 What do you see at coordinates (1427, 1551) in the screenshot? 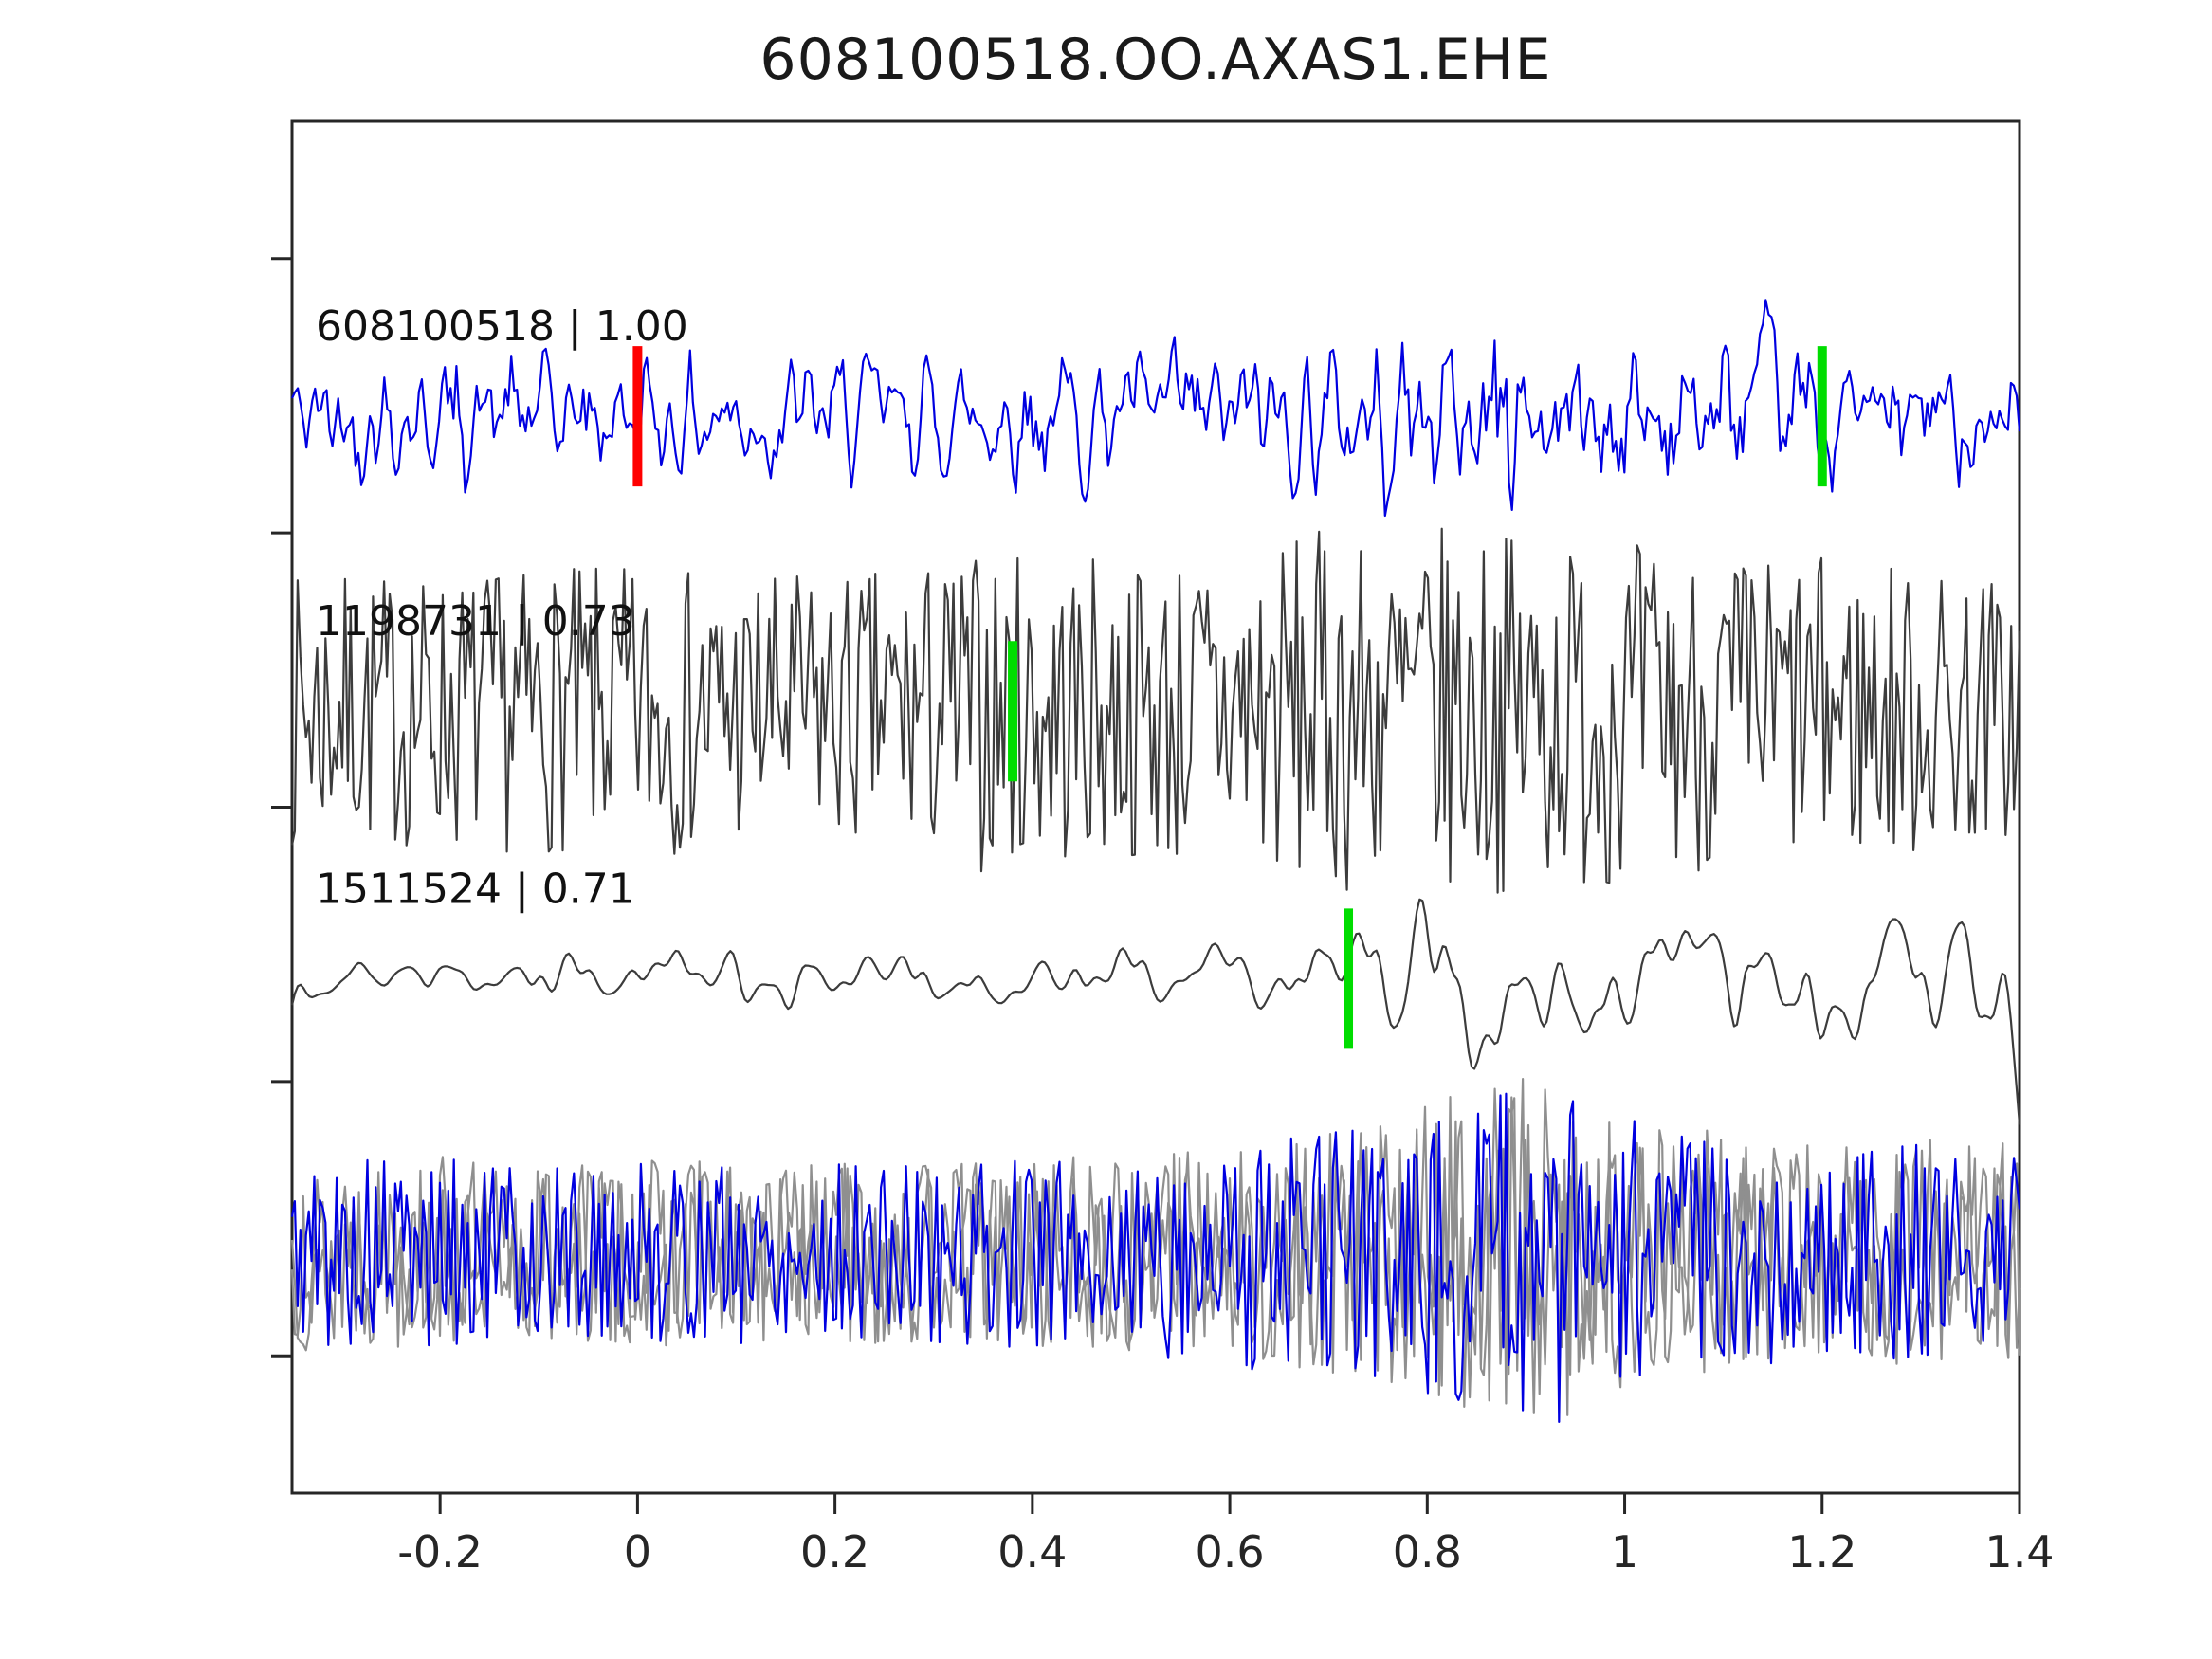
I see `x-axis-tick-label: 0.8` at bounding box center [1427, 1551].